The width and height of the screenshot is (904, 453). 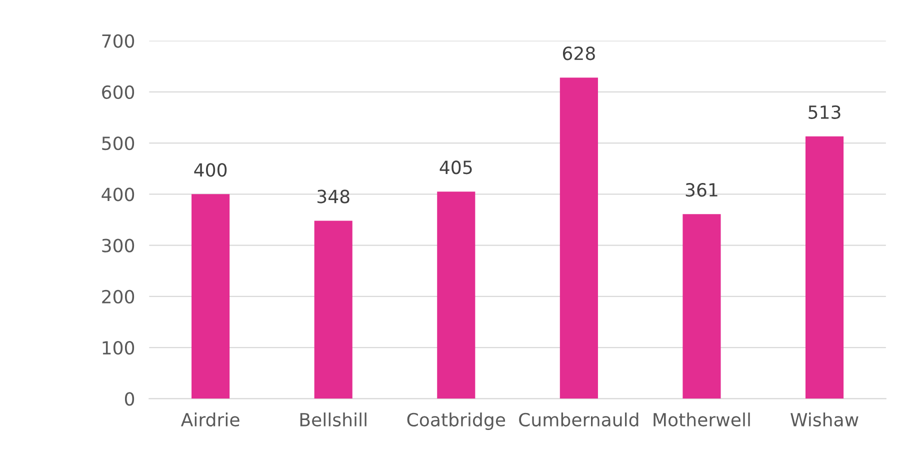 I want to click on x-tick-label: Airdrie, so click(x=210, y=419).